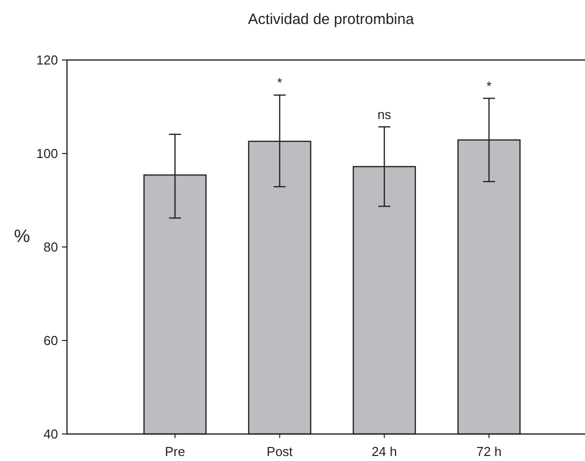 This screenshot has height=461, width=585. Describe the element at coordinates (489, 451) in the screenshot. I see `x-tick-label: 72 h` at that location.